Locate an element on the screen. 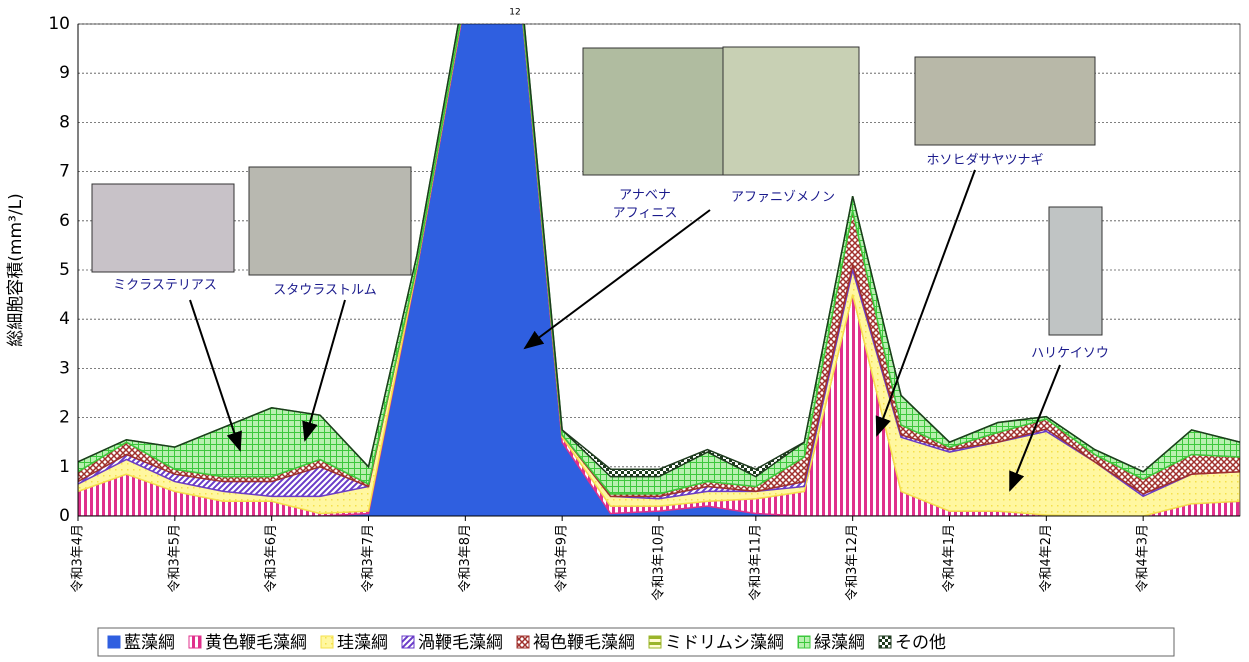 The height and width of the screenshot is (662, 1249). y-tick-label: 4 is located at coordinates (64, 319).